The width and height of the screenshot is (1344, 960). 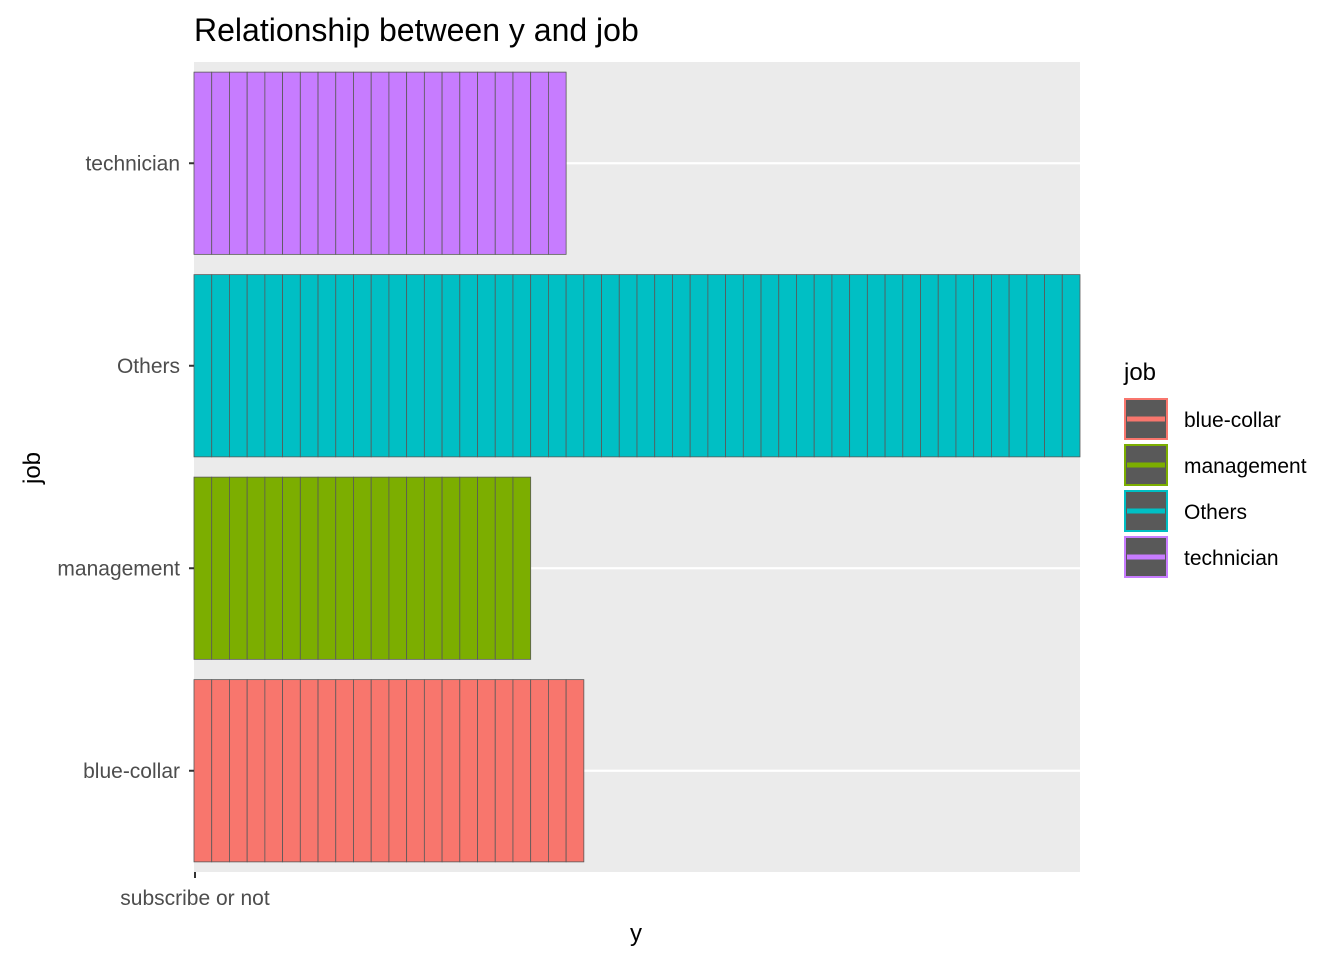 What do you see at coordinates (195, 898) in the screenshot?
I see `x-tick-label: subscribe or not` at bounding box center [195, 898].